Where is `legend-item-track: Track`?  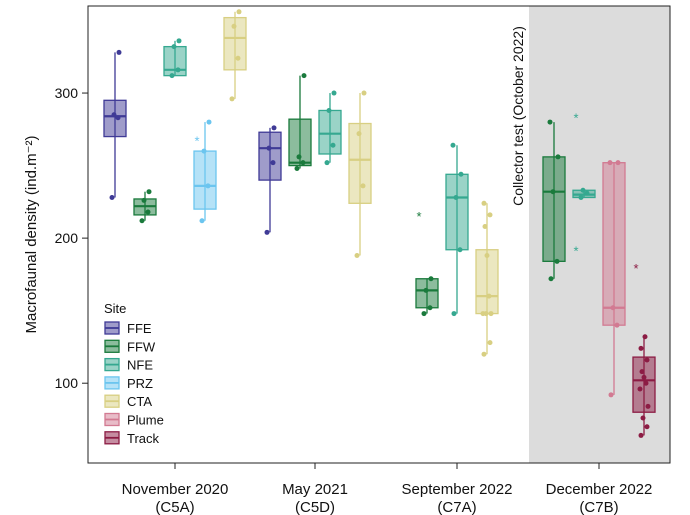
legend-item-track: Track is located at coordinates (132, 438).